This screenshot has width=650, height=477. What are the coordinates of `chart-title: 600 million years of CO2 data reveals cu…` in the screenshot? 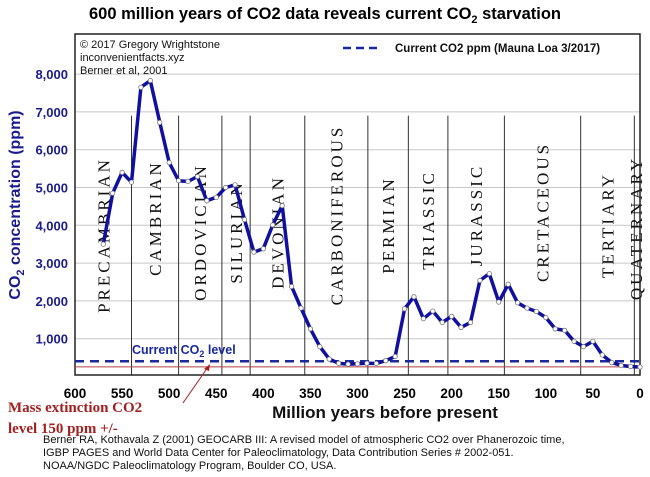 It's located at (325, 15).